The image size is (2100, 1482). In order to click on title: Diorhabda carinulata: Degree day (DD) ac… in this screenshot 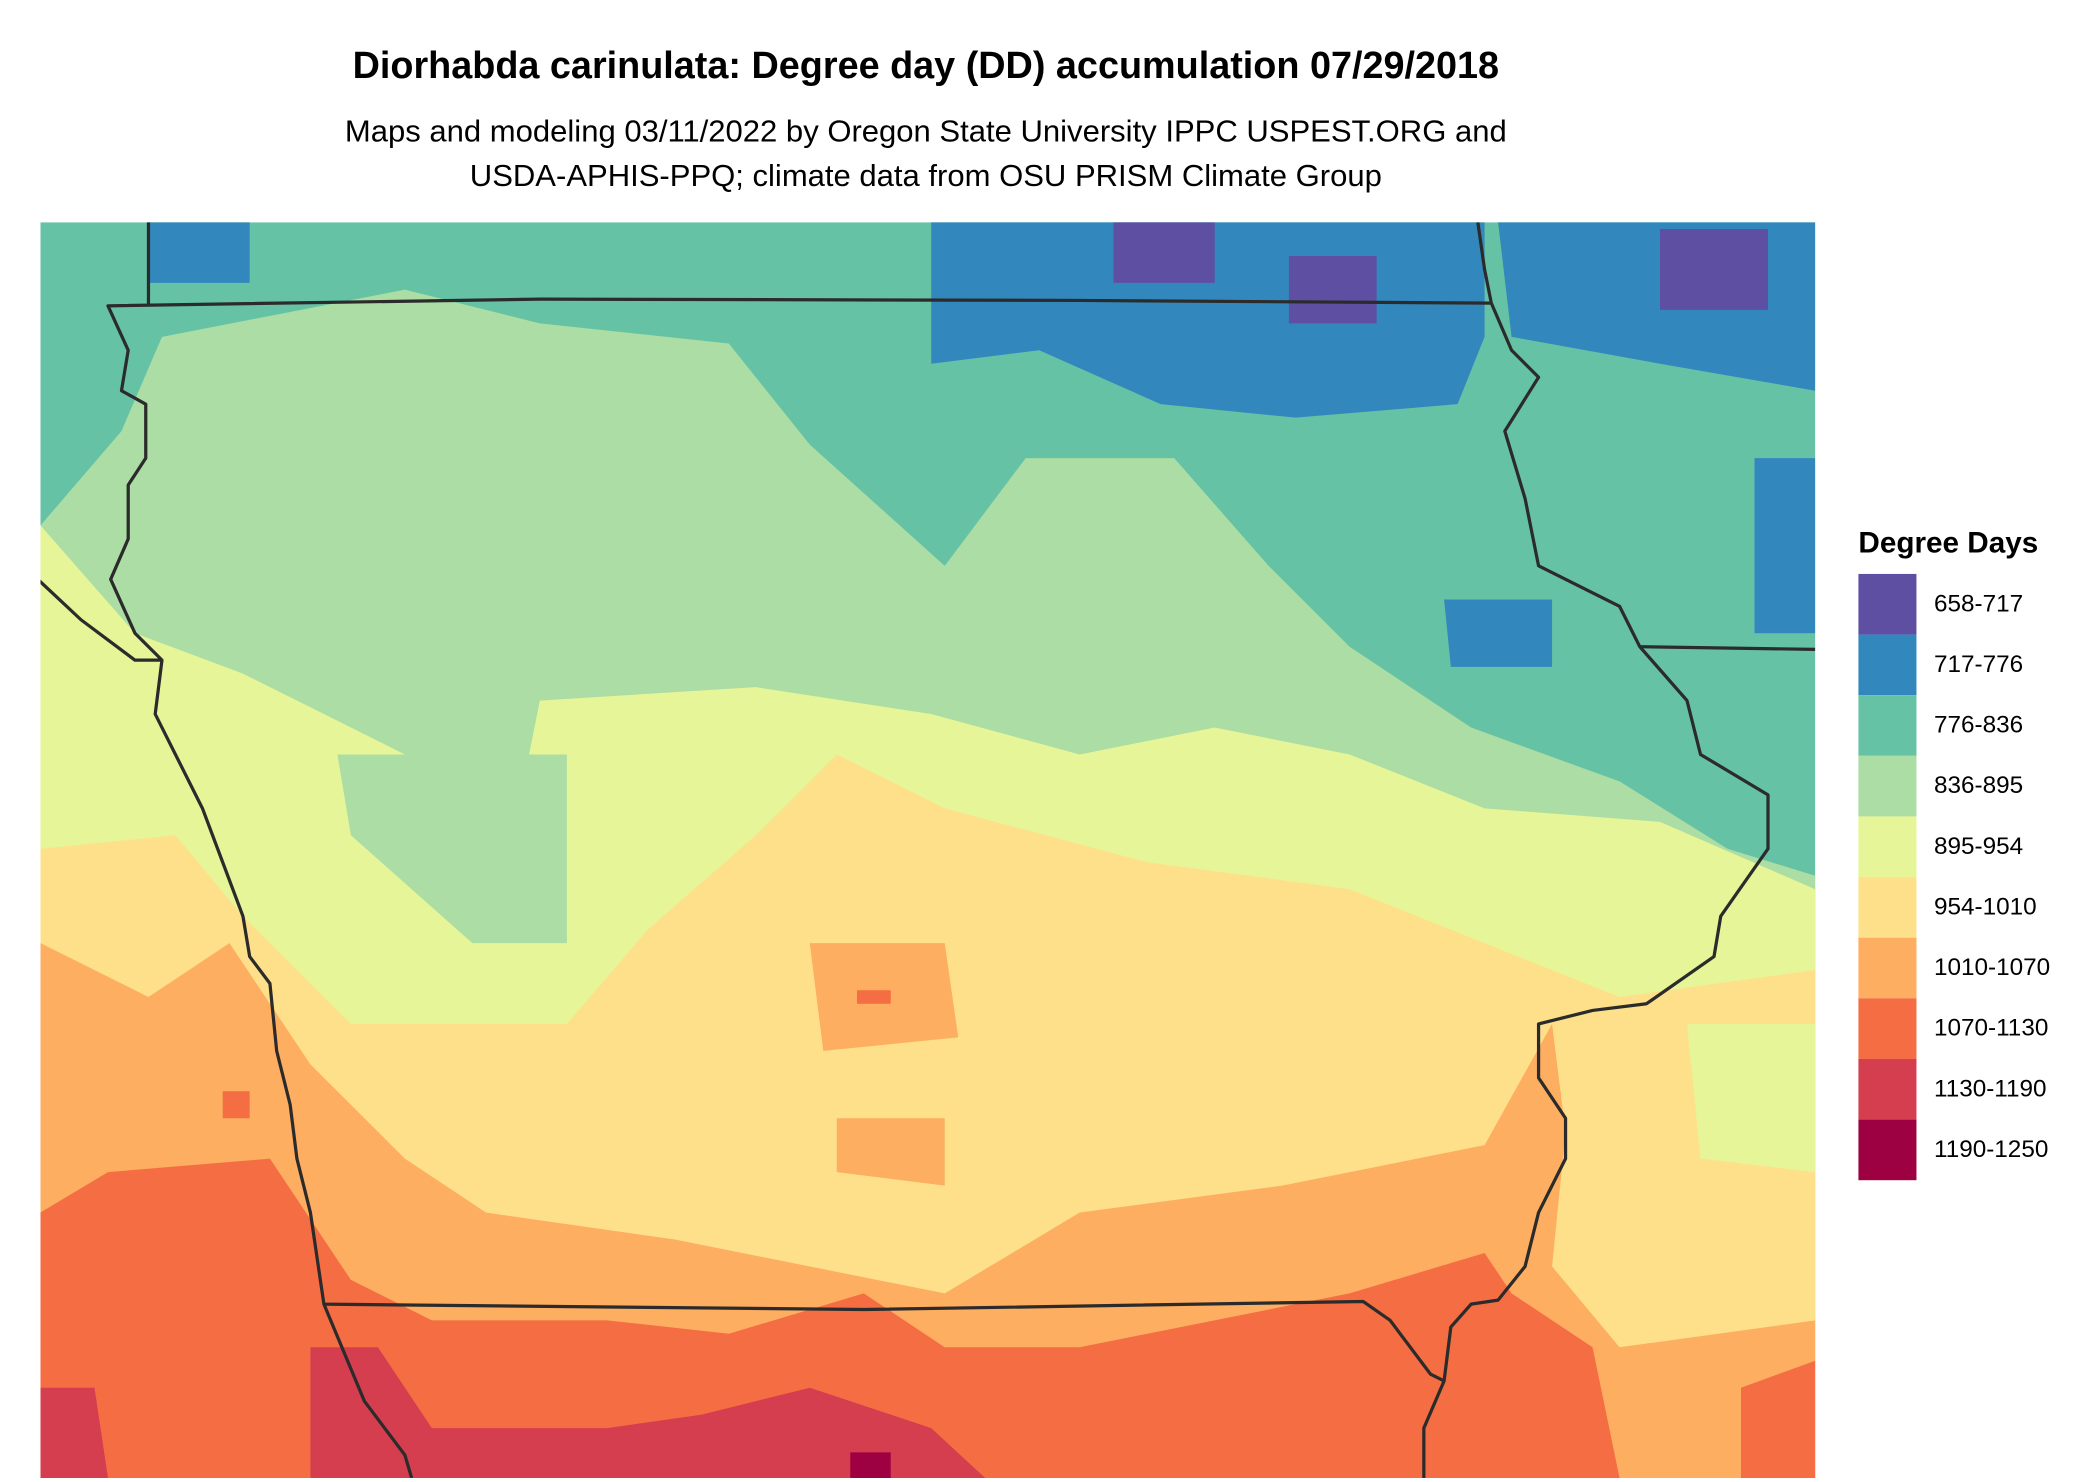, I will do `click(926, 65)`.